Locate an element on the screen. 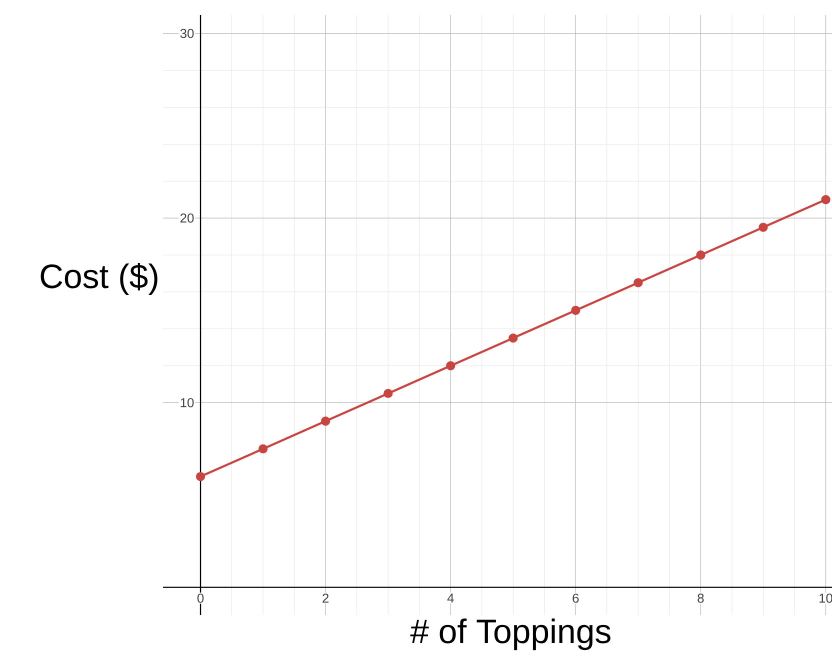  y-tick-label: 10 is located at coordinates (187, 403).